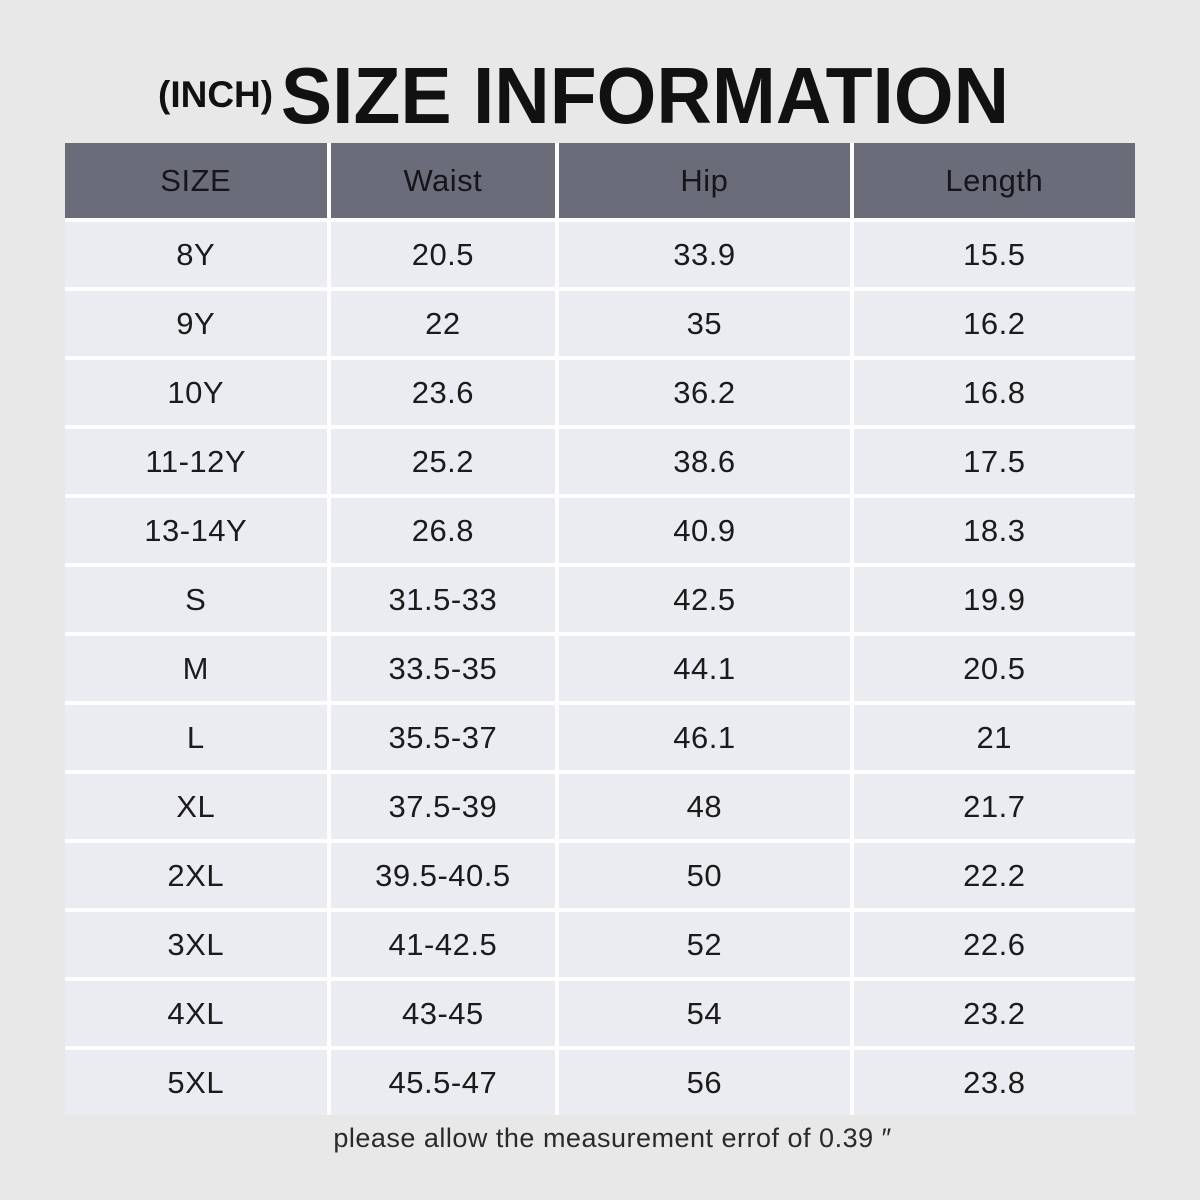  I want to click on table-cell-hip: 33.9, so click(704, 254).